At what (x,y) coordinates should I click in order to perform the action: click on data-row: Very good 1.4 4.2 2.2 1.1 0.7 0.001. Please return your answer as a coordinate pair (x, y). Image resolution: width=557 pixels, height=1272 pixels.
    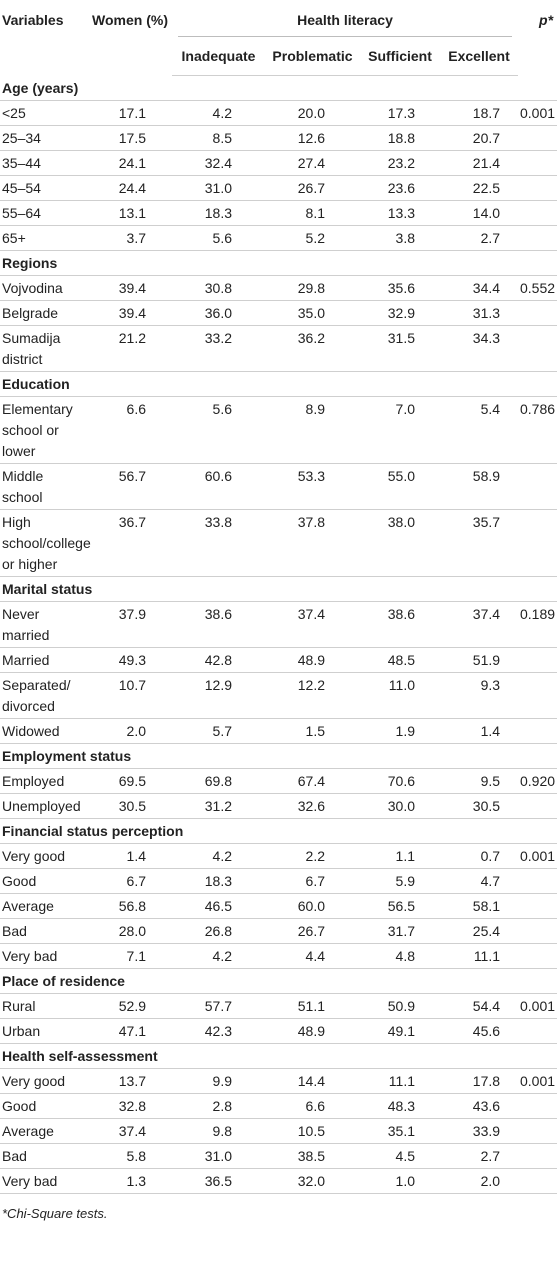
    Looking at the image, I should click on (278, 856).